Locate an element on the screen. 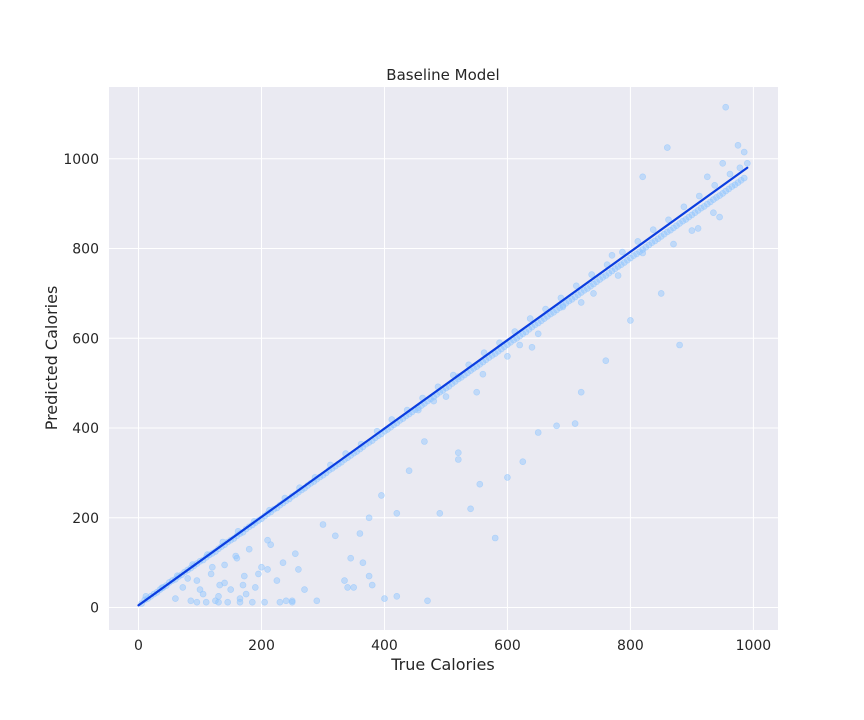 The height and width of the screenshot is (720, 864). x-tick-label: 1000 is located at coordinates (754, 646).